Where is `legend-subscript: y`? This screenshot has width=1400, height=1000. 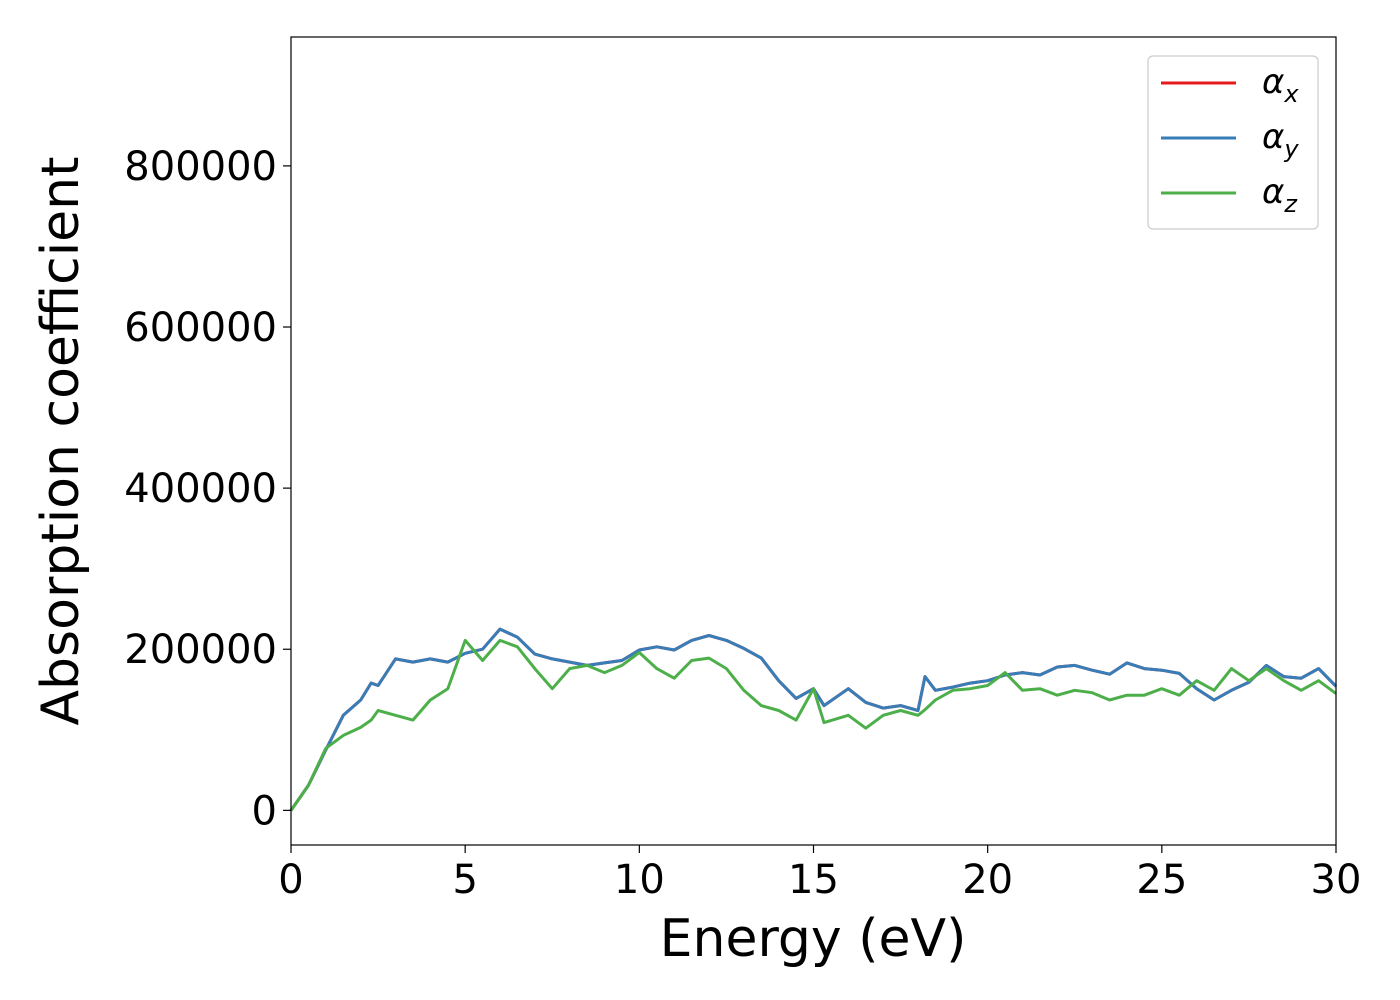 legend-subscript: y is located at coordinates (1291, 149).